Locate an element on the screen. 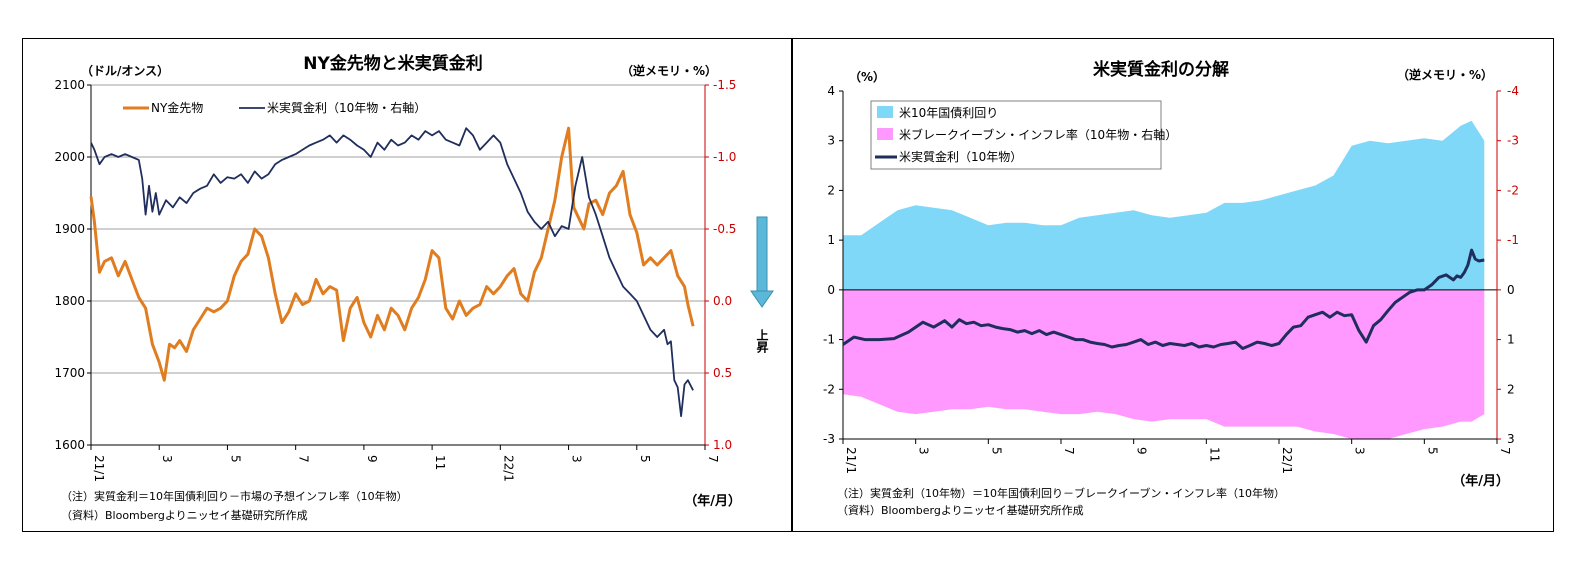  y-tick-label-right: -1 is located at coordinates (1513, 240).